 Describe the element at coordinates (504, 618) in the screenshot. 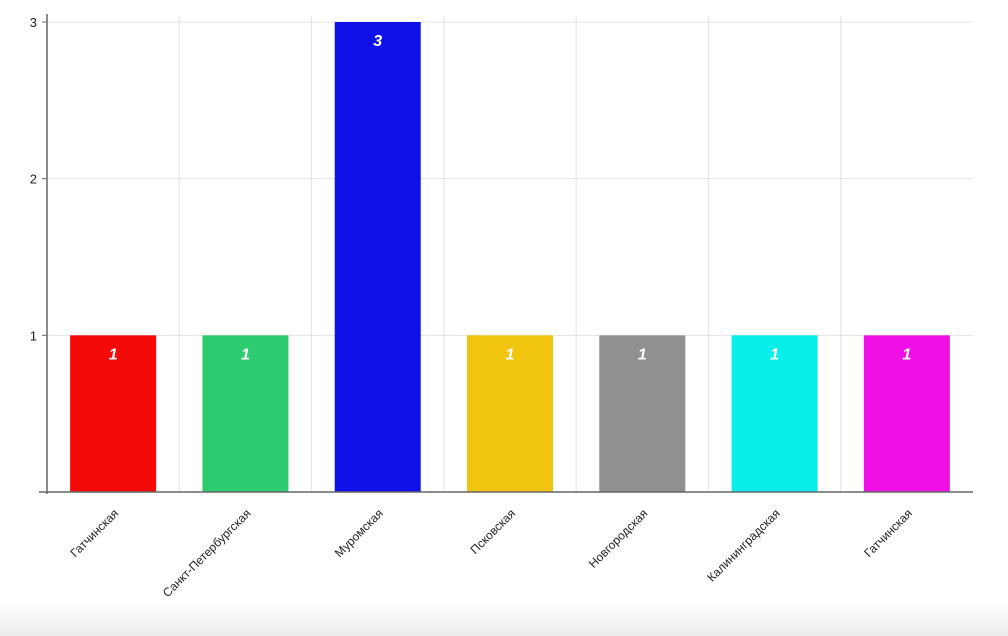

I see `bottom-fade` at that location.